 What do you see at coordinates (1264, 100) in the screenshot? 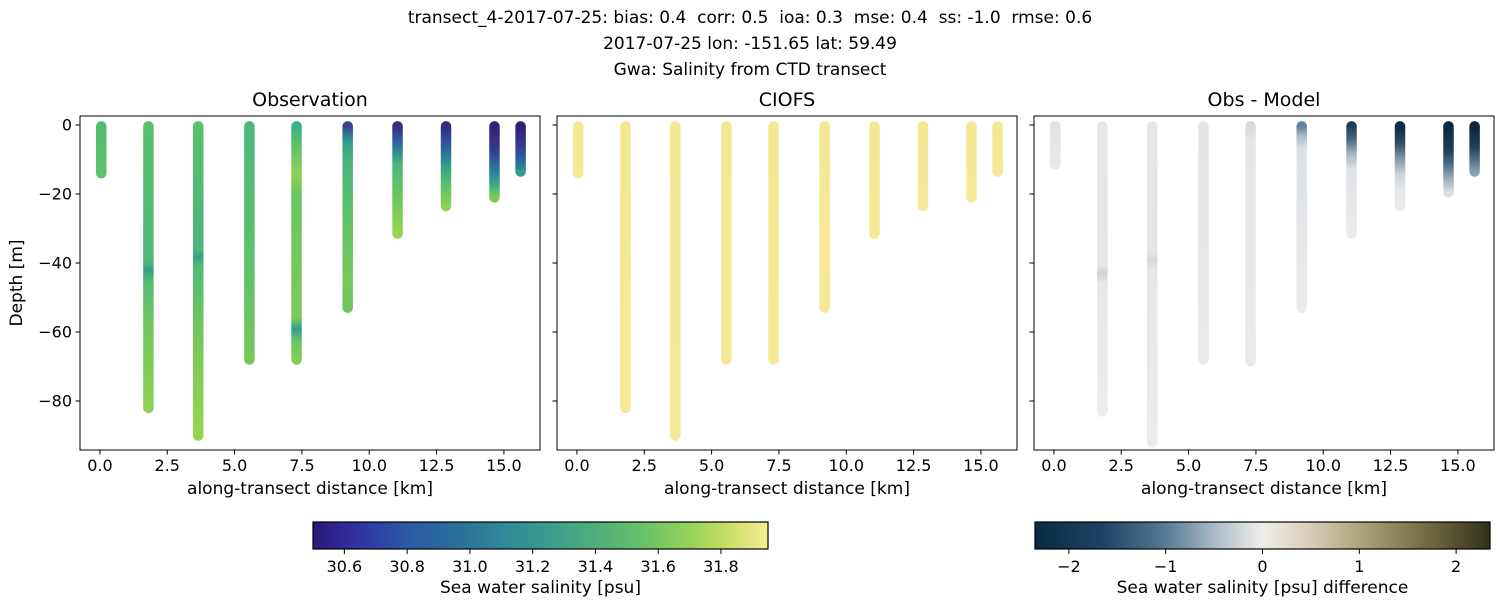
I see `panel-title: Obs - Model` at bounding box center [1264, 100].